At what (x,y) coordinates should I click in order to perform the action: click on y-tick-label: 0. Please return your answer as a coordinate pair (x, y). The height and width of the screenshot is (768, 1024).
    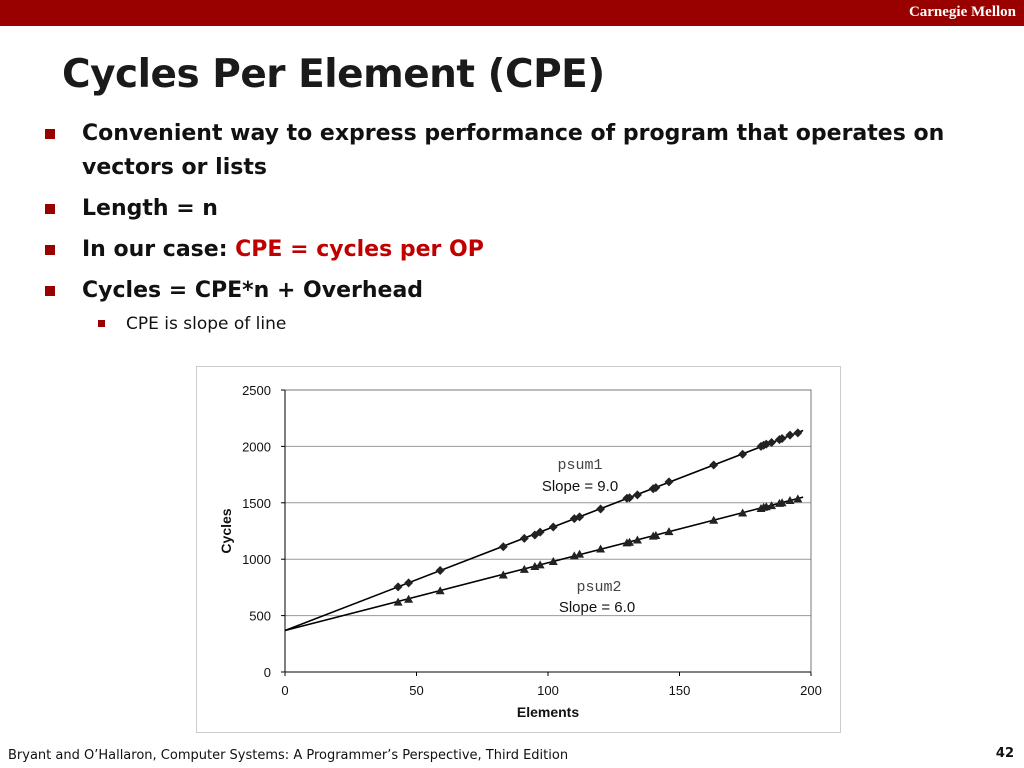
    Looking at the image, I should click on (267, 672).